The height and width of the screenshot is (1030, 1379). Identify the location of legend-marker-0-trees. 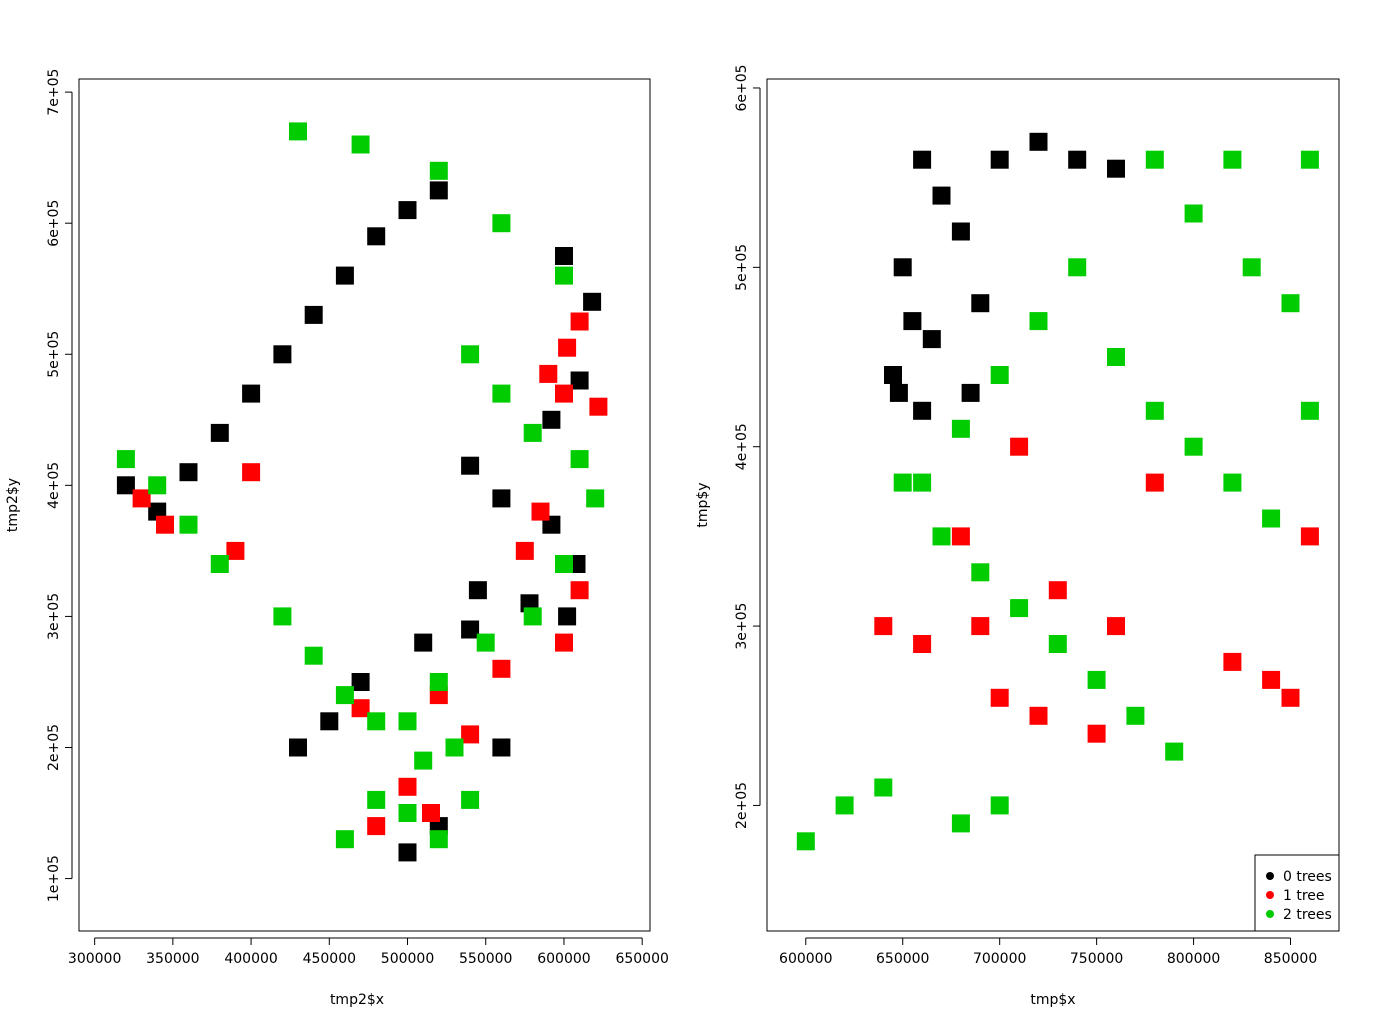
(1270, 876).